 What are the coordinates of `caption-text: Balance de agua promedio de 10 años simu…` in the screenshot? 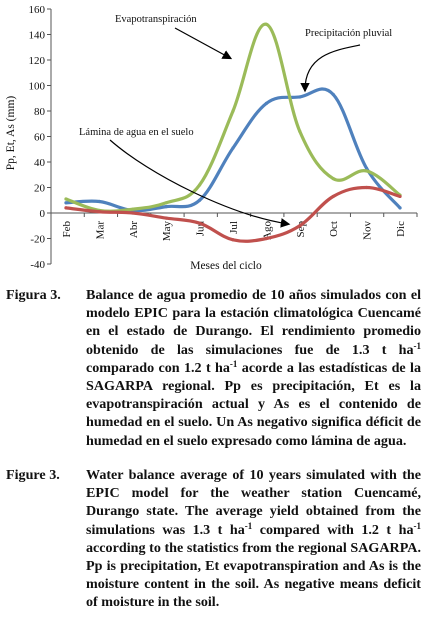 It's located at (253, 322).